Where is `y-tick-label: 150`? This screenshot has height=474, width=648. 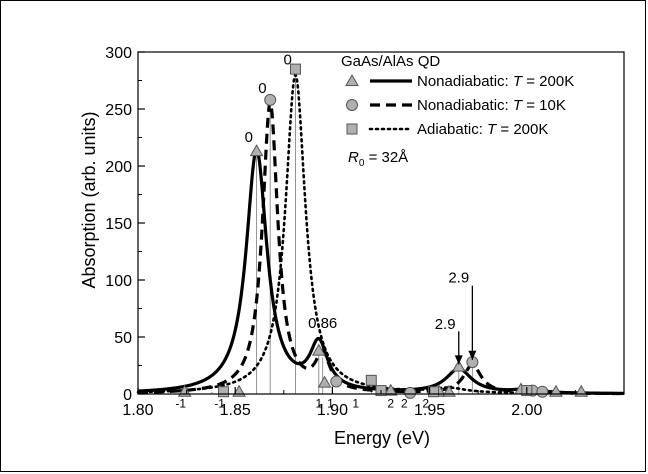 y-tick-label: 150 is located at coordinates (118, 224).